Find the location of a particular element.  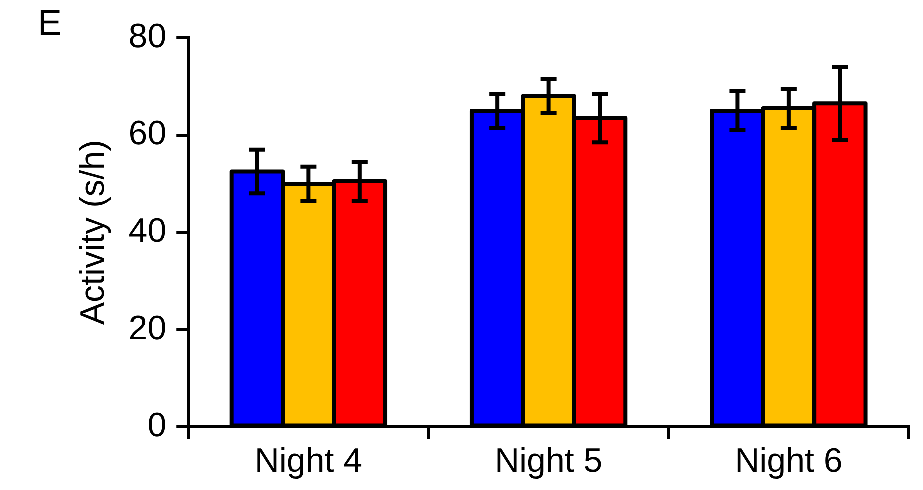

x-tick-label: Night 4 is located at coordinates (308, 461).